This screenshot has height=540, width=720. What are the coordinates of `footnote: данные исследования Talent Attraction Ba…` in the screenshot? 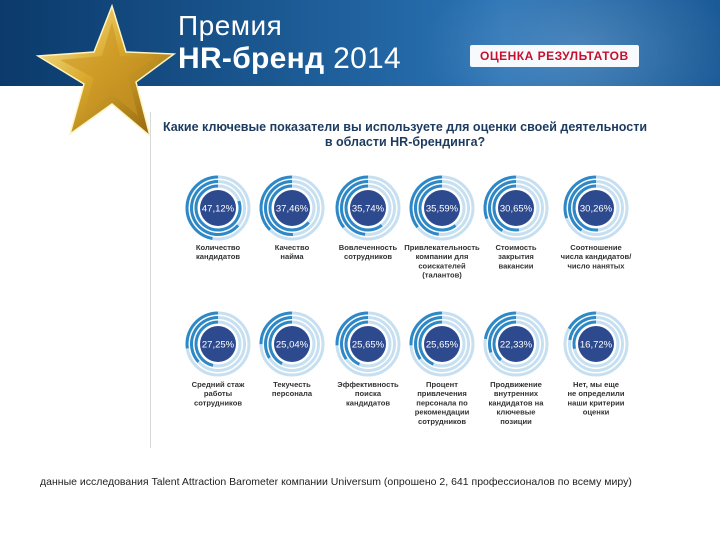 It's located at (336, 482).